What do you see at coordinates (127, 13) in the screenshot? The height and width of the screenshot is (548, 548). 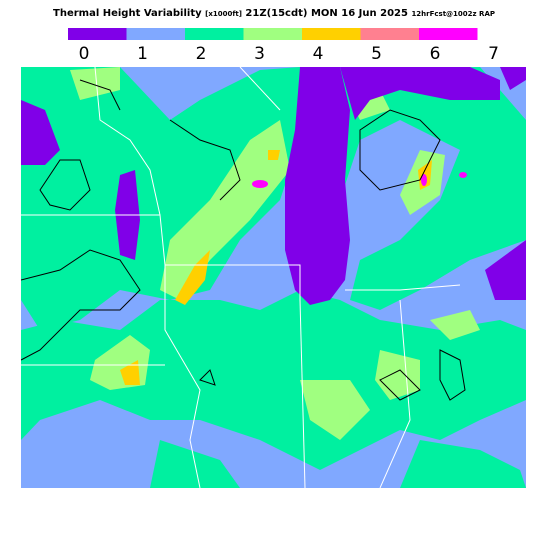 I see `title-text: Thermal Height Variability` at bounding box center [127, 13].